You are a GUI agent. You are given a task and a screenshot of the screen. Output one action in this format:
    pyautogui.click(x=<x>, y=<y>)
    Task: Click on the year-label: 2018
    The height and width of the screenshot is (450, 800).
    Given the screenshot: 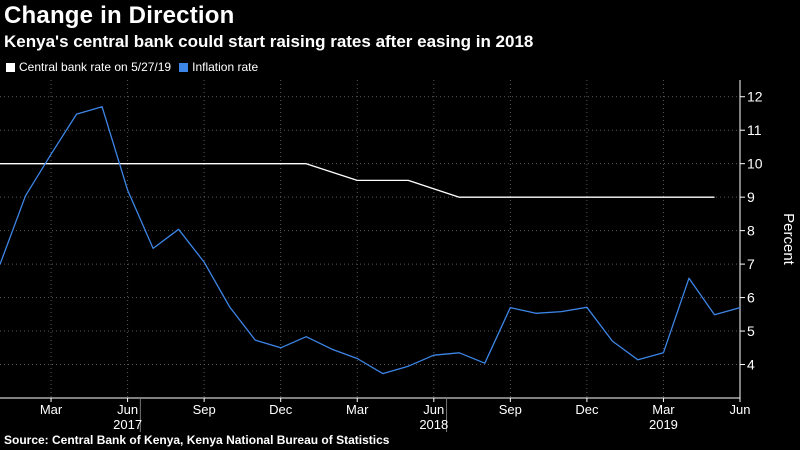 What is the action you would take?
    pyautogui.click(x=433, y=424)
    